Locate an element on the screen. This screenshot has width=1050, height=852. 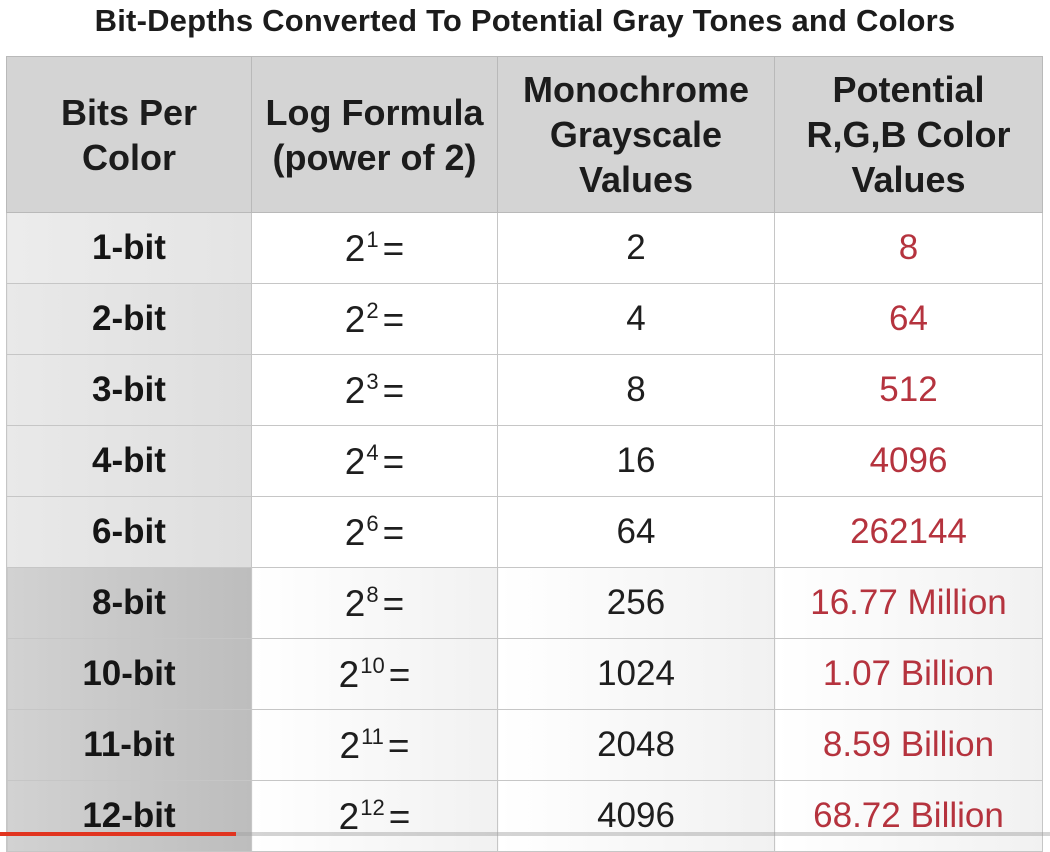
grayscale-cell: 4 is located at coordinates (636, 319).